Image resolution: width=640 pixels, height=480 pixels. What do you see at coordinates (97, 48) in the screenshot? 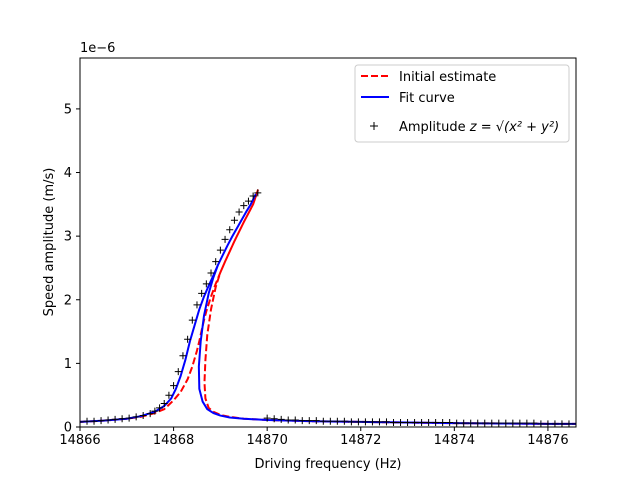
I see `y-axis-multiplier: 1e−6` at bounding box center [97, 48].